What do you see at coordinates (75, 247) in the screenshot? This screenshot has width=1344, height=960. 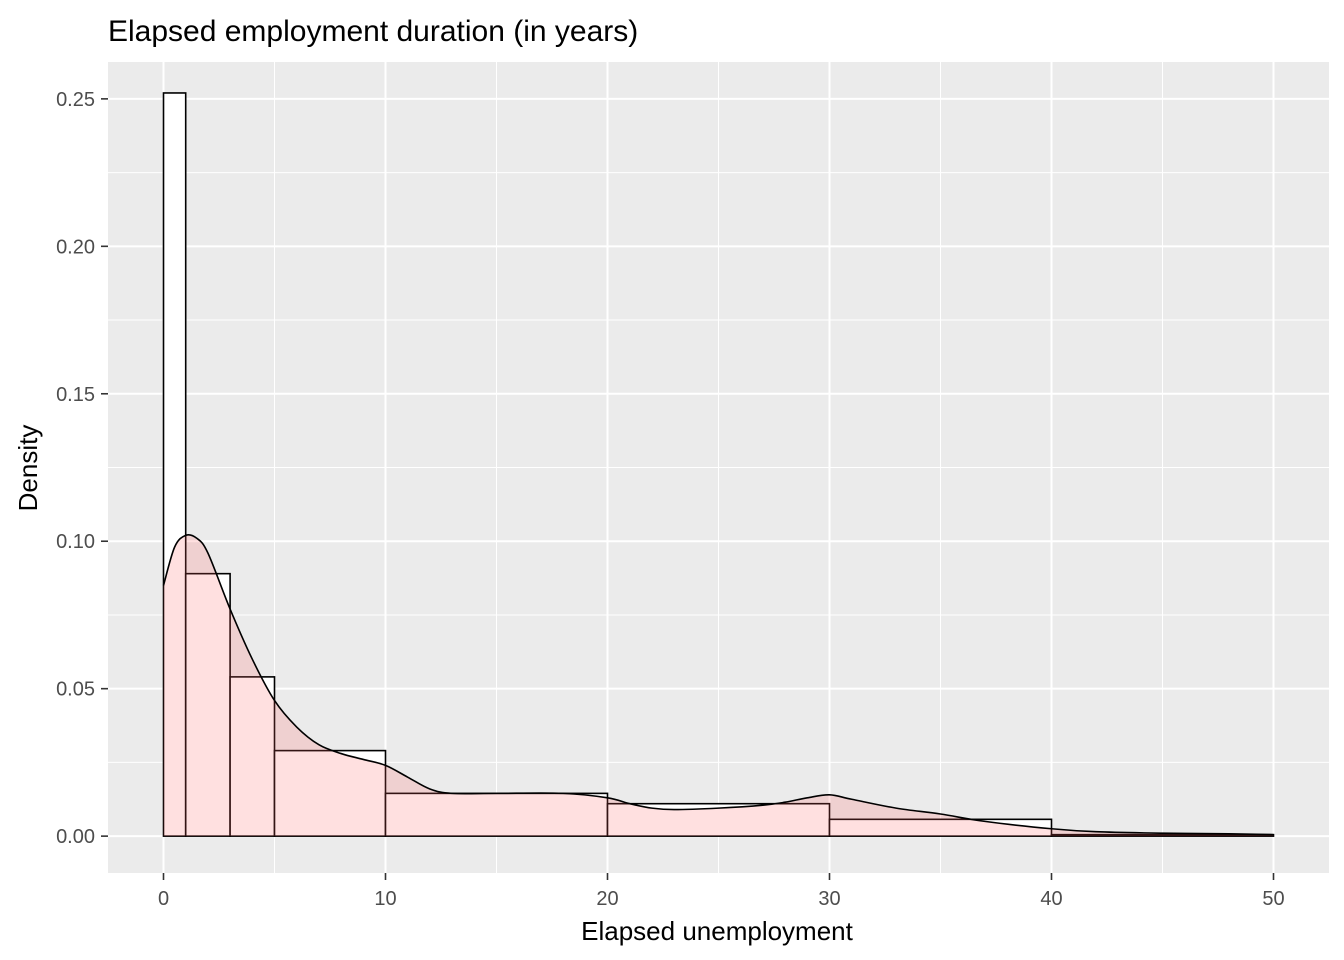 I see `y-tick-label: 0.20` at bounding box center [75, 247].